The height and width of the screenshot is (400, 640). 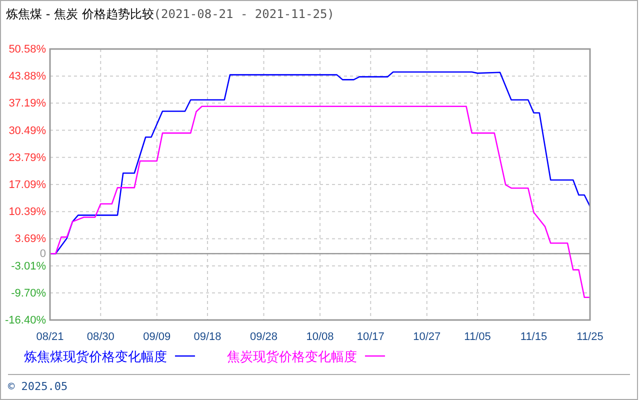 I want to click on chart-subtitle: (2021-08-21 - 2021-11-25), so click(x=244, y=14).